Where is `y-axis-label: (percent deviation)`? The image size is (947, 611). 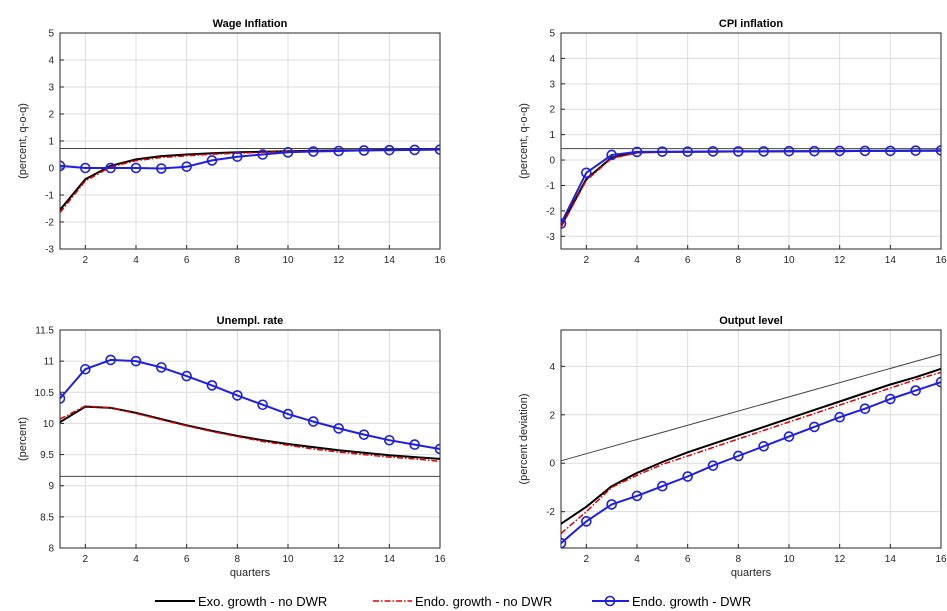
y-axis-label: (percent deviation) is located at coordinates (524, 438).